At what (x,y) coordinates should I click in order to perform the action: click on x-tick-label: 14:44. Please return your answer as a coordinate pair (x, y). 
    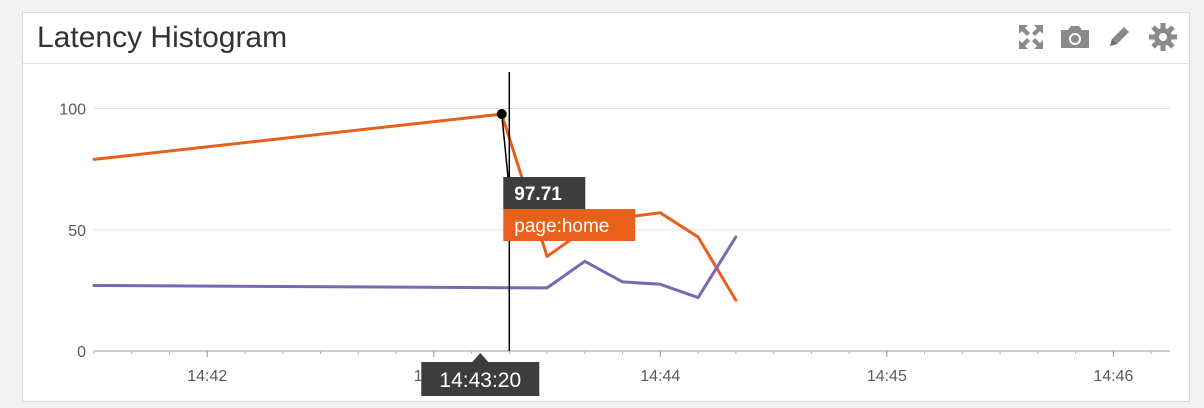
    Looking at the image, I should click on (660, 376).